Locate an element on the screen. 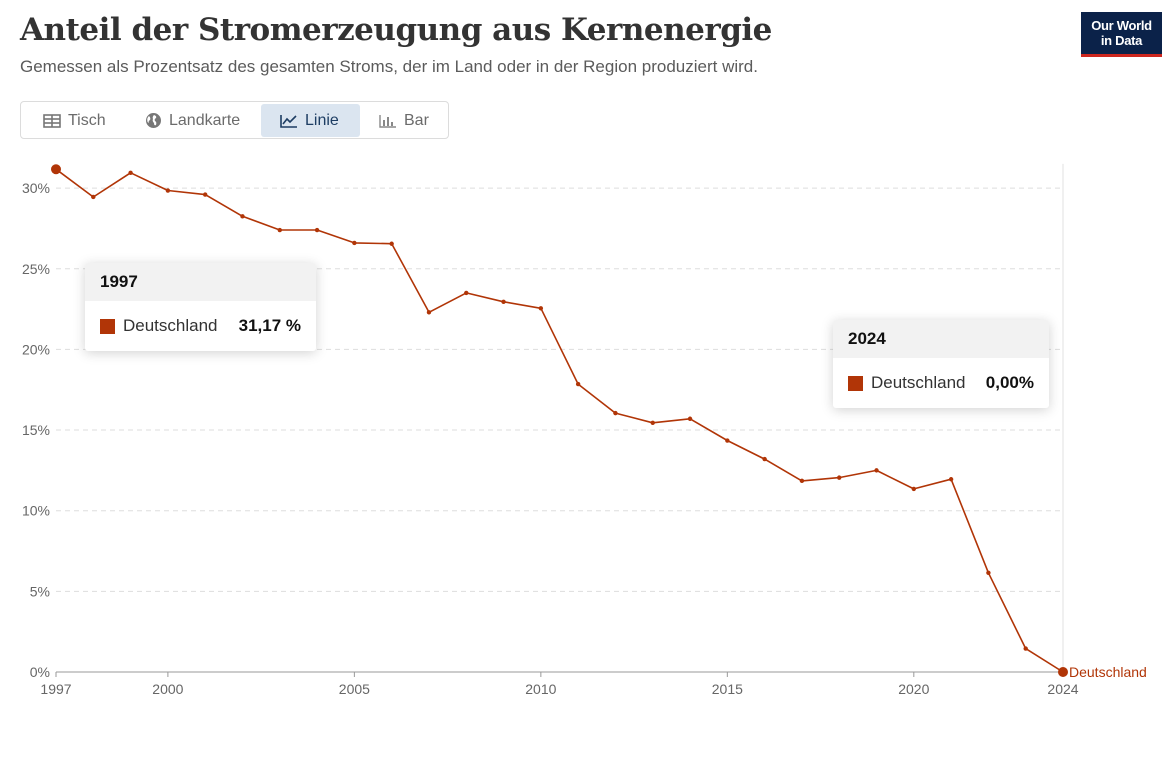 This screenshot has height=777, width=1174. tab-line: Linie is located at coordinates (310, 120).